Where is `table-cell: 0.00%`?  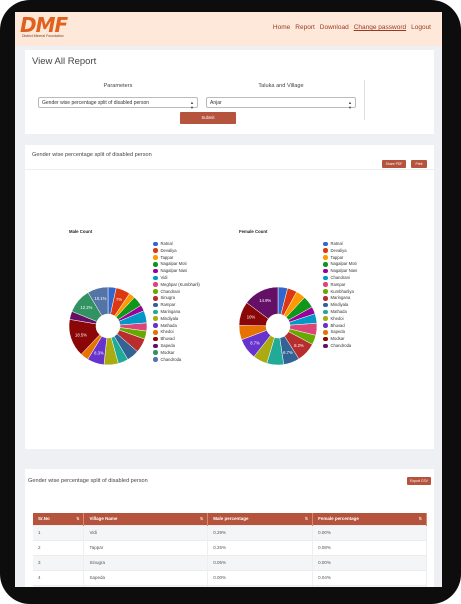
table-cell: 0.00% is located at coordinates (369, 532).